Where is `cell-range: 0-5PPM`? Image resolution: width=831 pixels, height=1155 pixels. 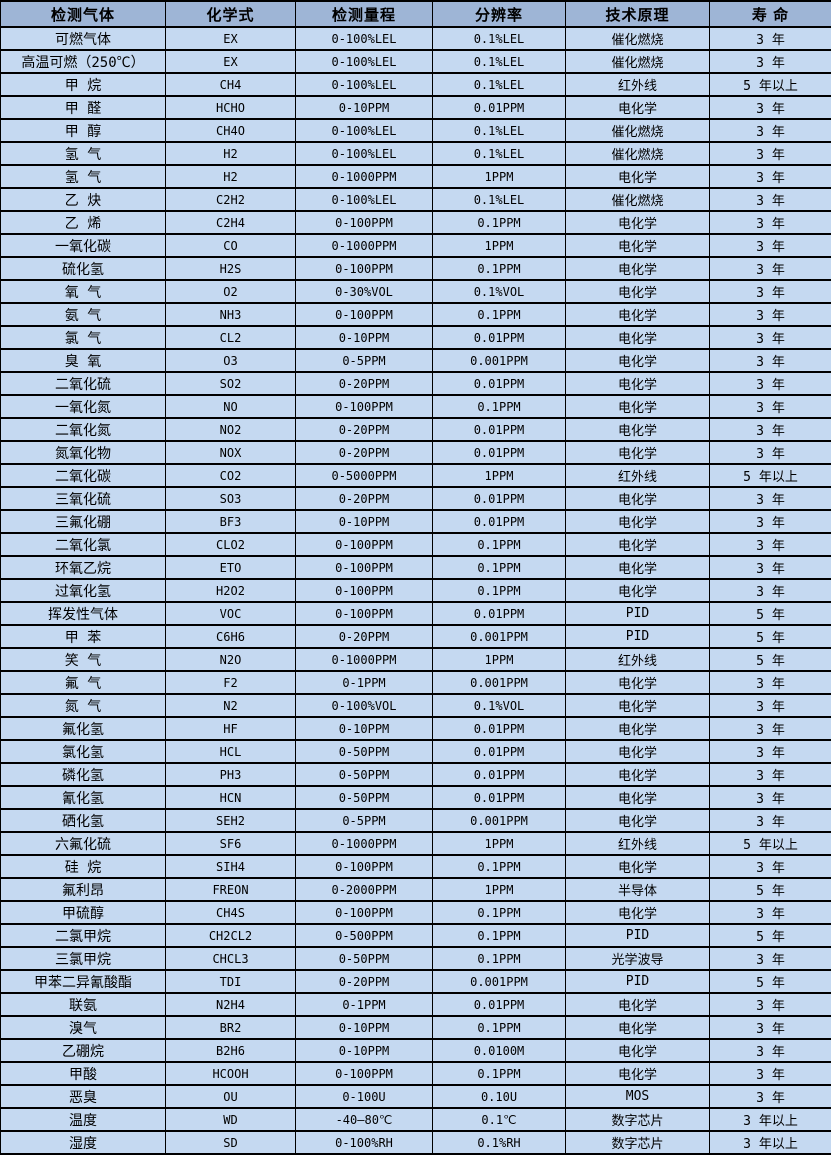
cell-range: 0-5PPM is located at coordinates (364, 820).